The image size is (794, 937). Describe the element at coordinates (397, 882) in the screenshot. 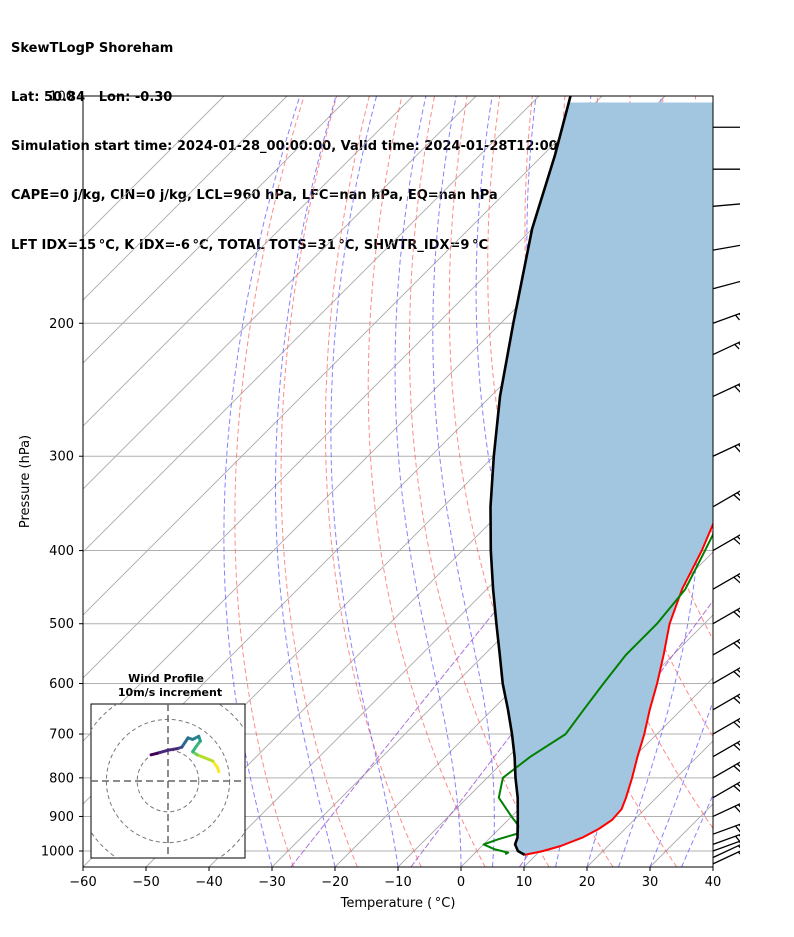

I see `x-tick-label: −10` at that location.